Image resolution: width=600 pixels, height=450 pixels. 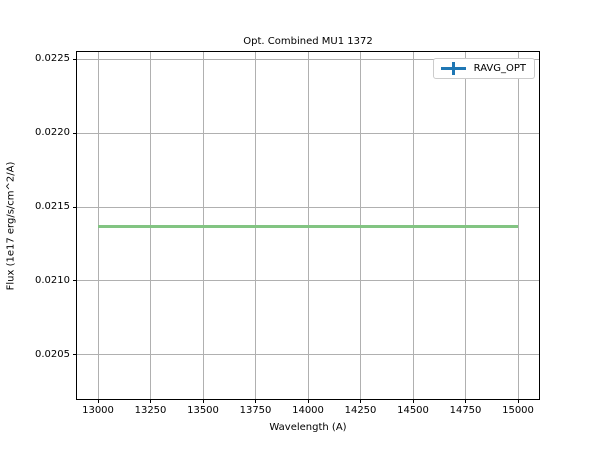 What do you see at coordinates (52, 354) in the screenshot?
I see `y-tick-label: 0.0205` at bounding box center [52, 354].